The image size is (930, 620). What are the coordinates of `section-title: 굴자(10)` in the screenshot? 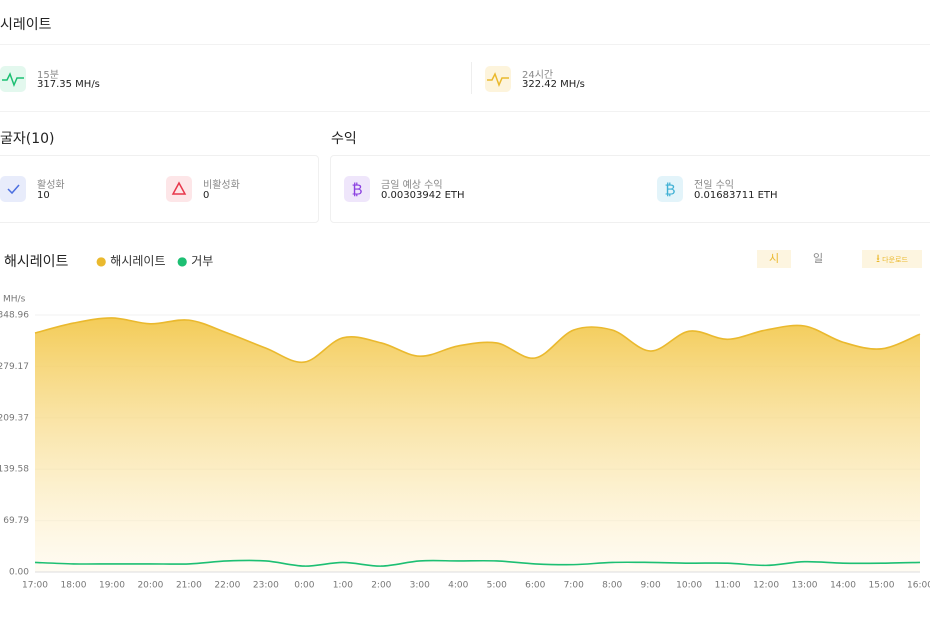 It's located at (27, 139).